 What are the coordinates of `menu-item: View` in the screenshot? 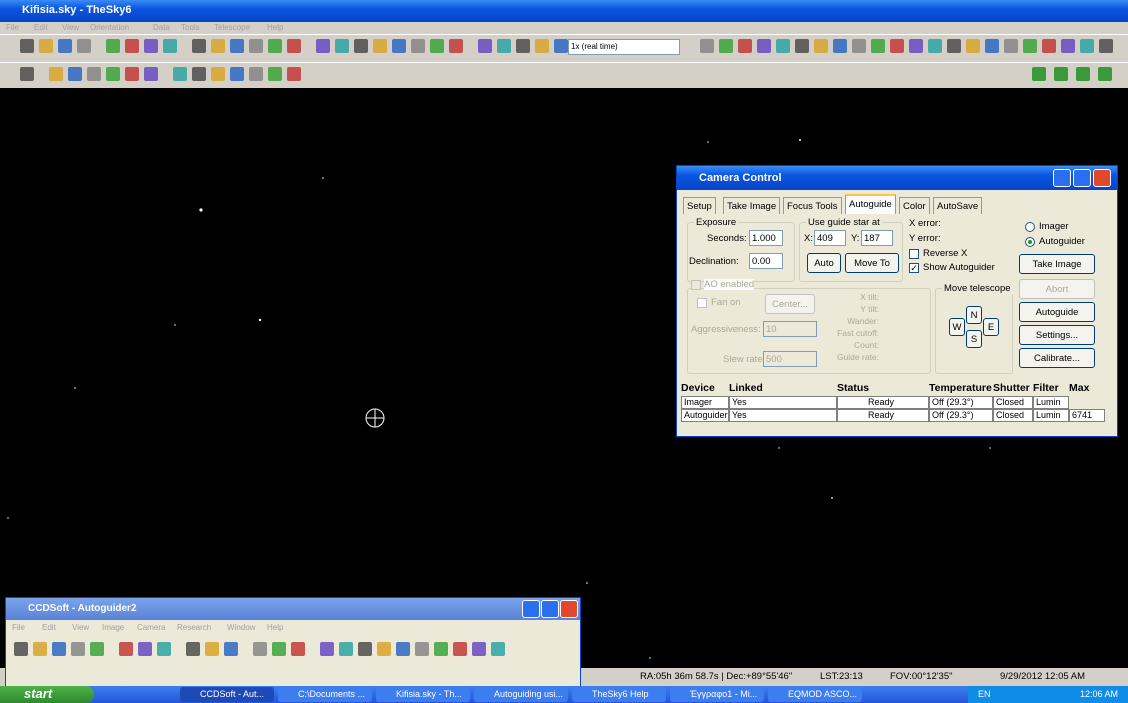 It's located at (71, 27).